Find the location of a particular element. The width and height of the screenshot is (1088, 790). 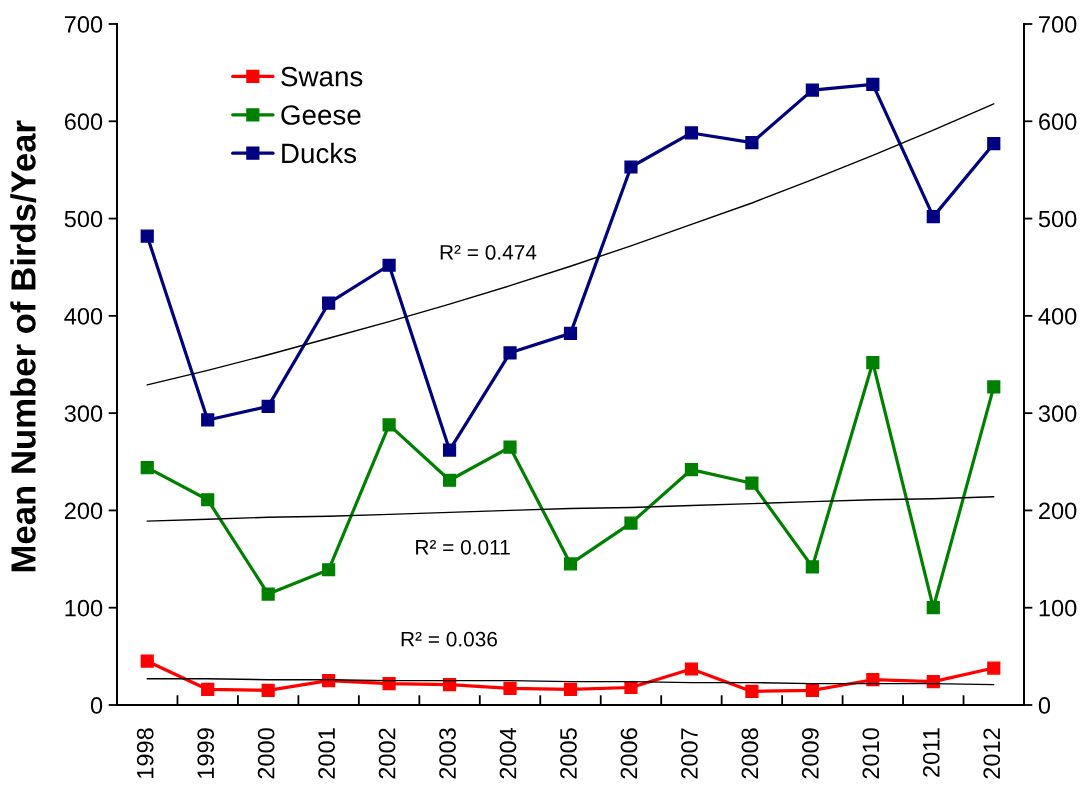

x-tick-label: 2003 is located at coordinates (447, 753).